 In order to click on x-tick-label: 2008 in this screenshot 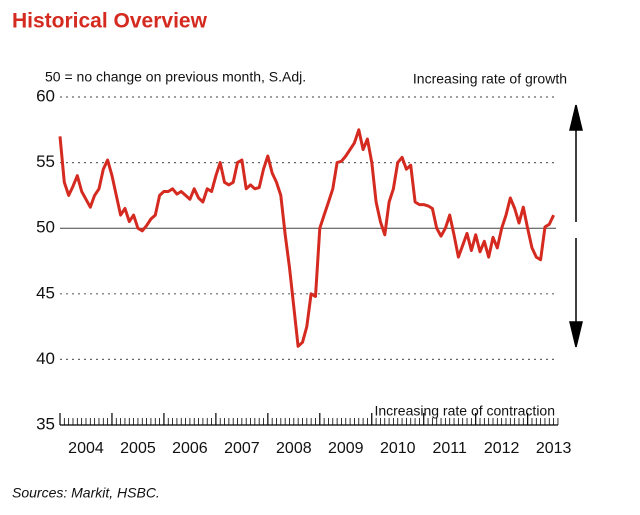, I will do `click(294, 448)`.